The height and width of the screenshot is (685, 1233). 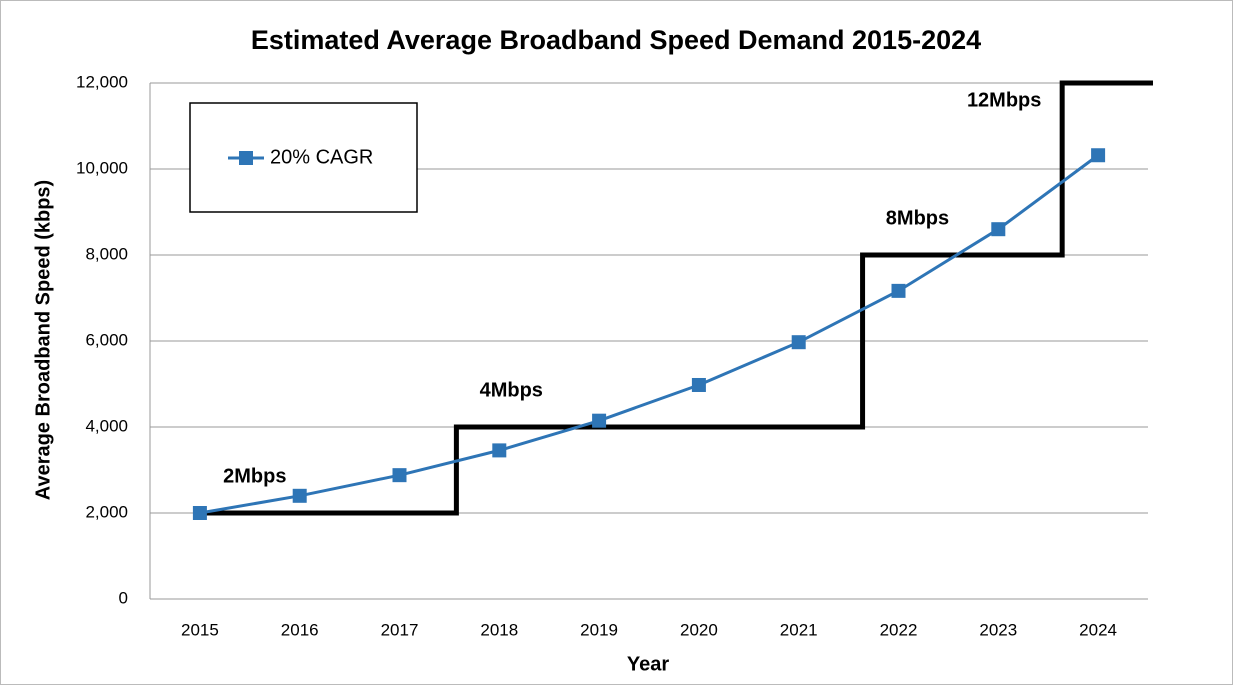 I want to click on y-tick-label: 10,000, so click(x=102, y=167).